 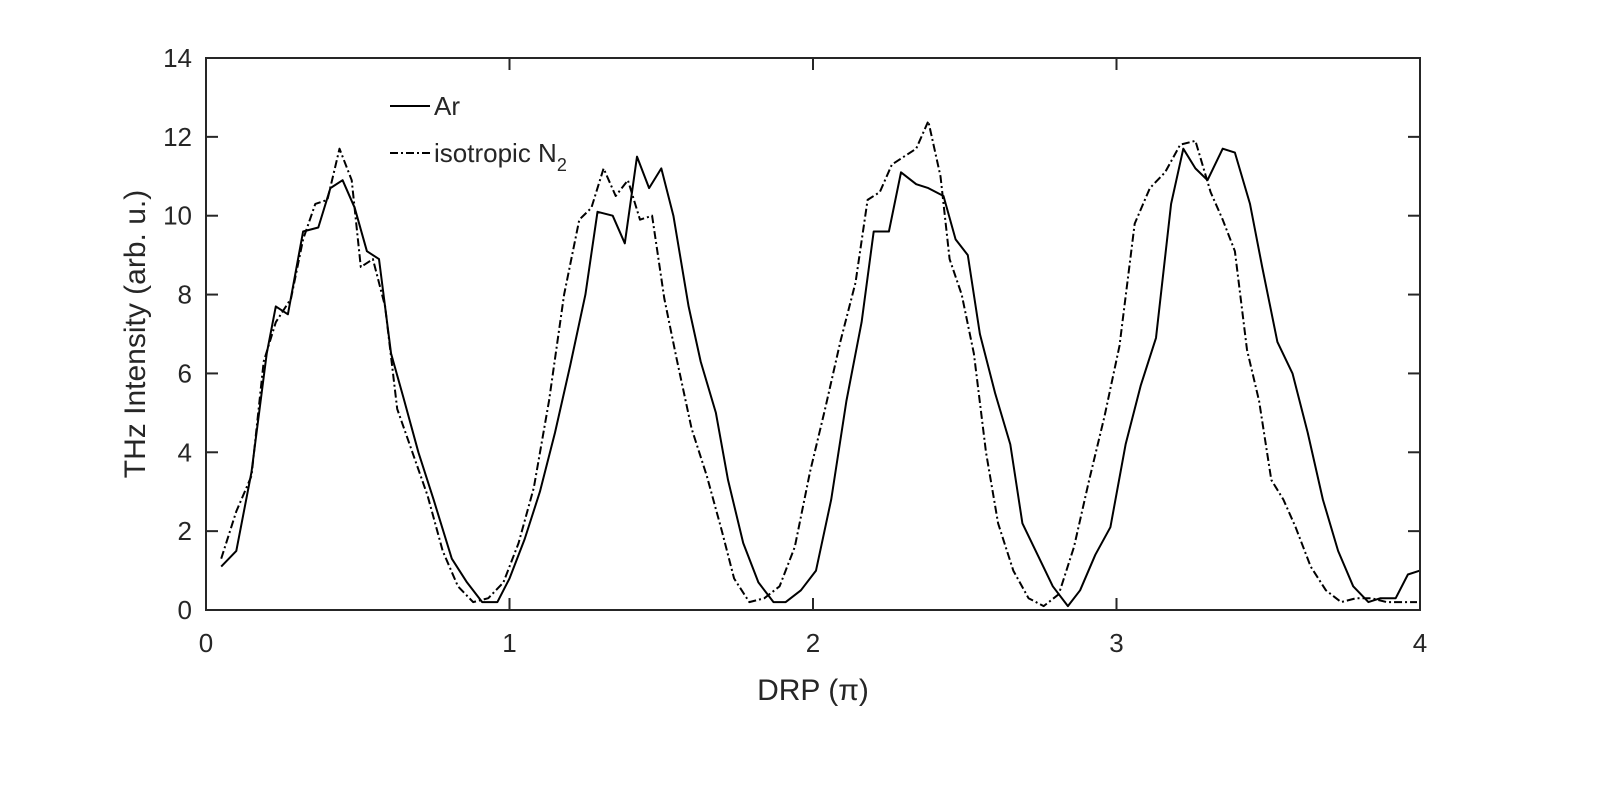 What do you see at coordinates (478, 133) in the screenshot?
I see `legend: Ar isotropic N2` at bounding box center [478, 133].